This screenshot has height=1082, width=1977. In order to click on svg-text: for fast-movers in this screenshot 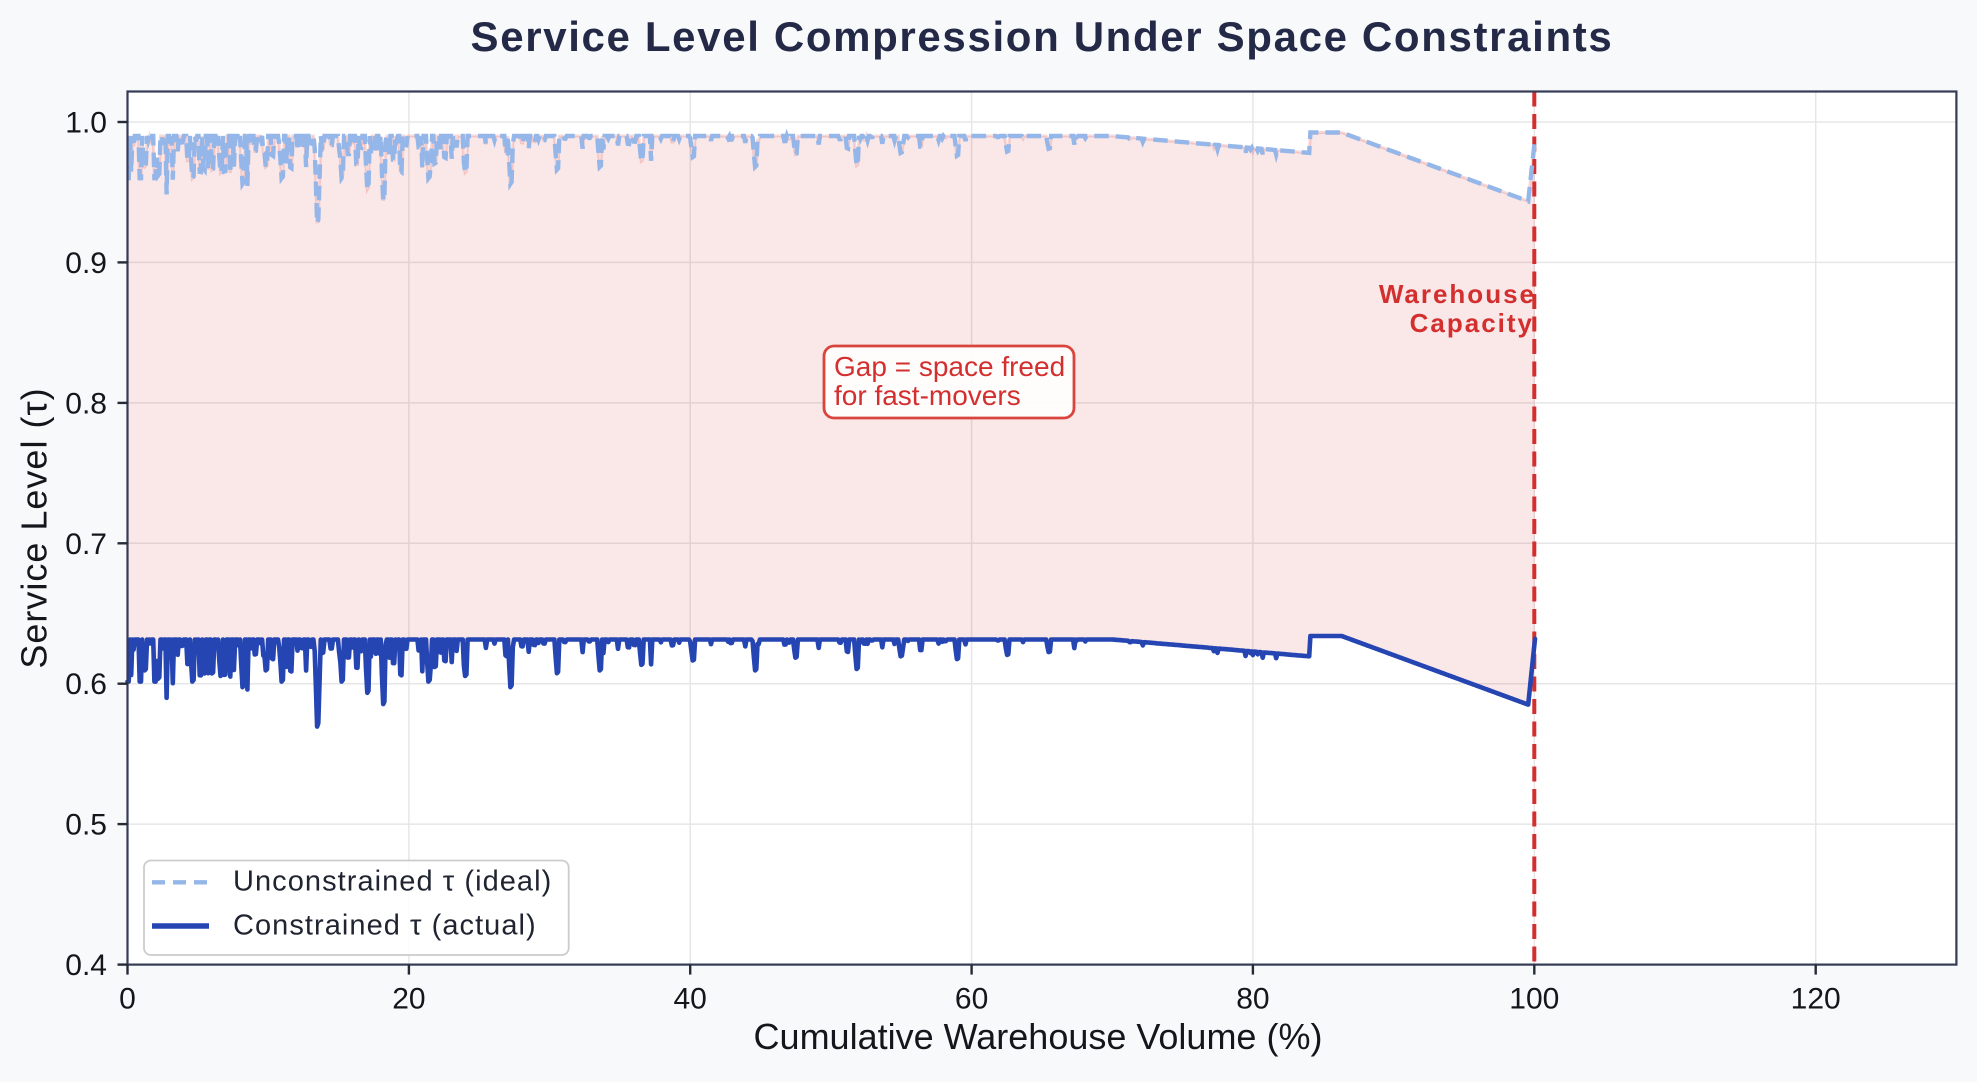, I will do `click(927, 395)`.